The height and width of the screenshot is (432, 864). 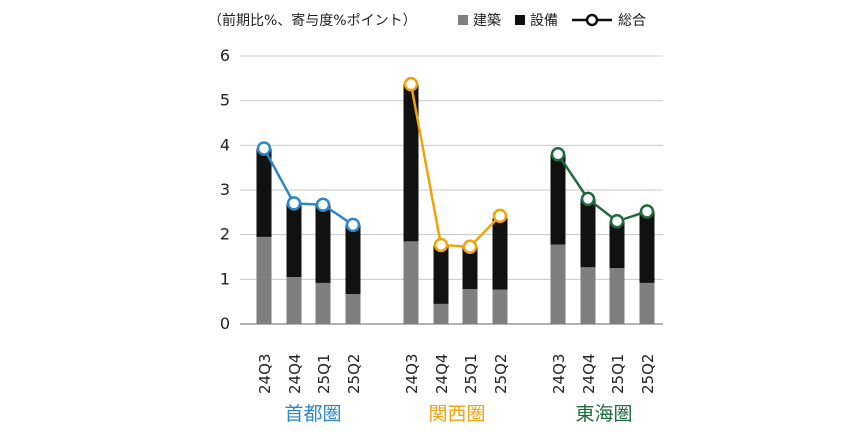 I want to click on legend-line-icon, so click(x=592, y=20).